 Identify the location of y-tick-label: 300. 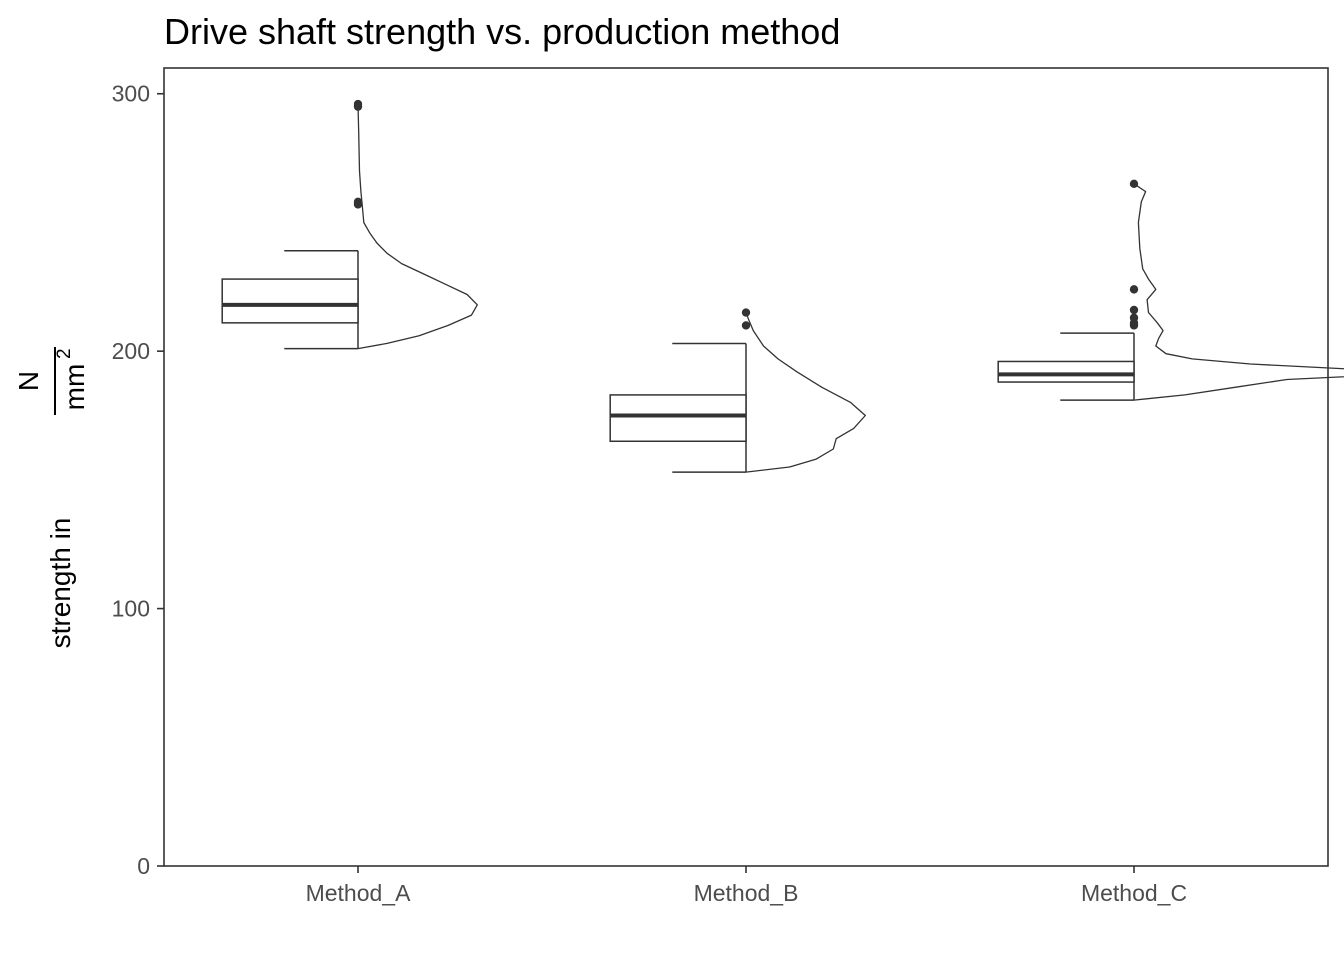
(131, 94).